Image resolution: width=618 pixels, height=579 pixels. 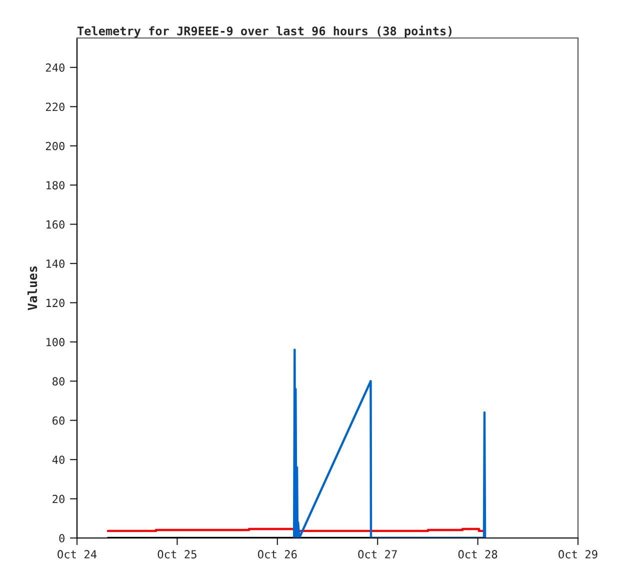 I want to click on y-axis-title: Values, so click(x=32, y=288).